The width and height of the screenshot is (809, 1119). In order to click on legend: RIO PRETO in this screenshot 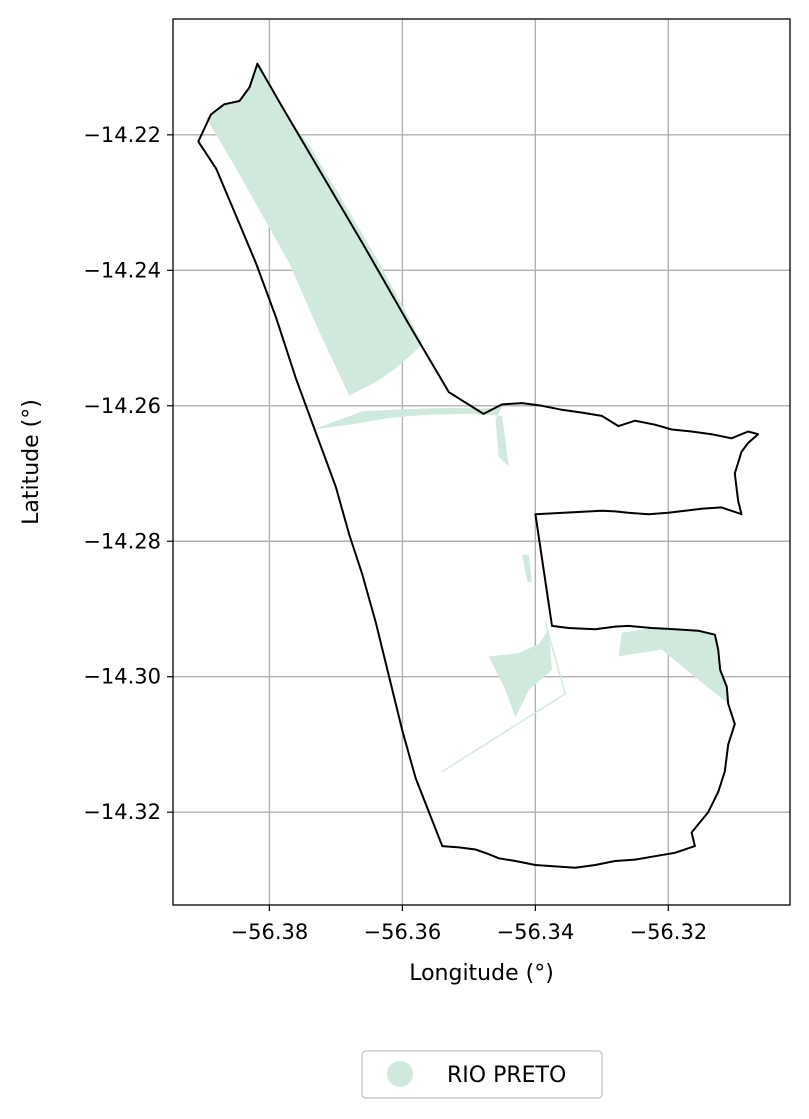, I will do `click(482, 1074)`.